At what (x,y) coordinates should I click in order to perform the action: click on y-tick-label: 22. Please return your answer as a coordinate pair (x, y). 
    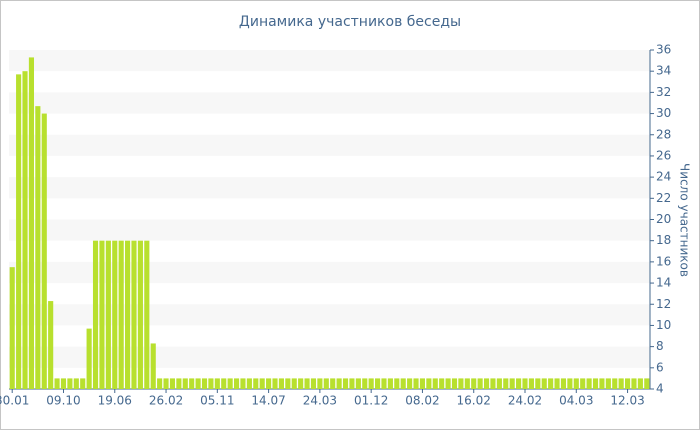
    Looking at the image, I should click on (663, 198).